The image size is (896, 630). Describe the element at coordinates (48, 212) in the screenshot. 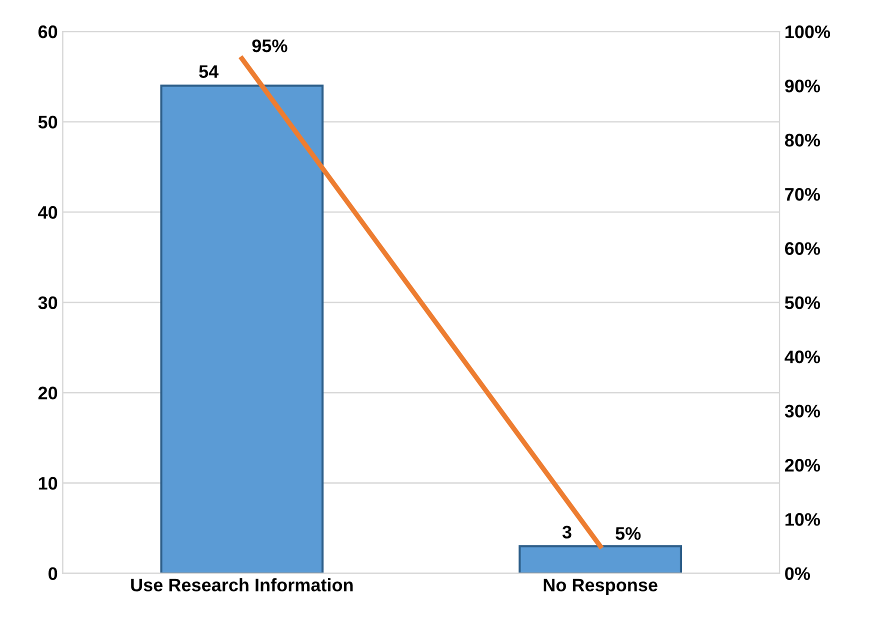

I see `y-tick-label: 40` at that location.